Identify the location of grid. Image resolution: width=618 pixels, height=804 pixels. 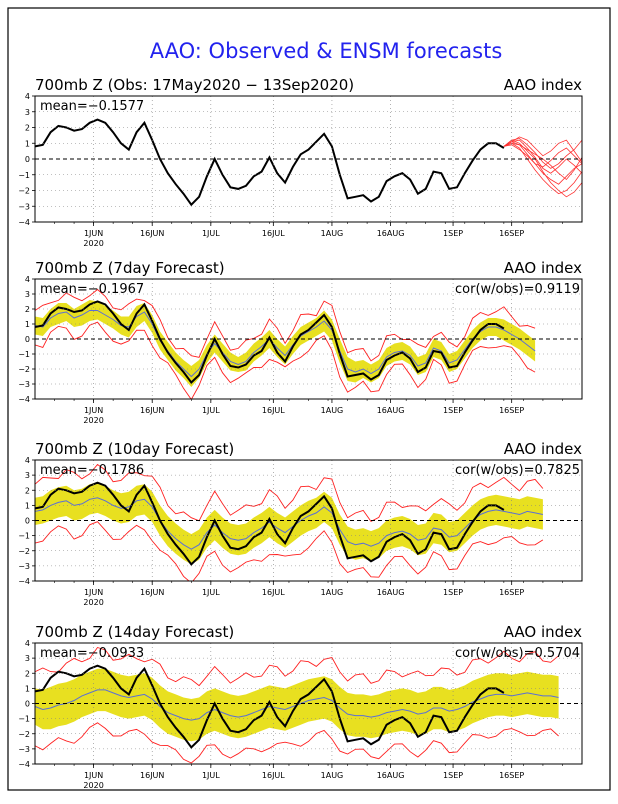
(308, 159).